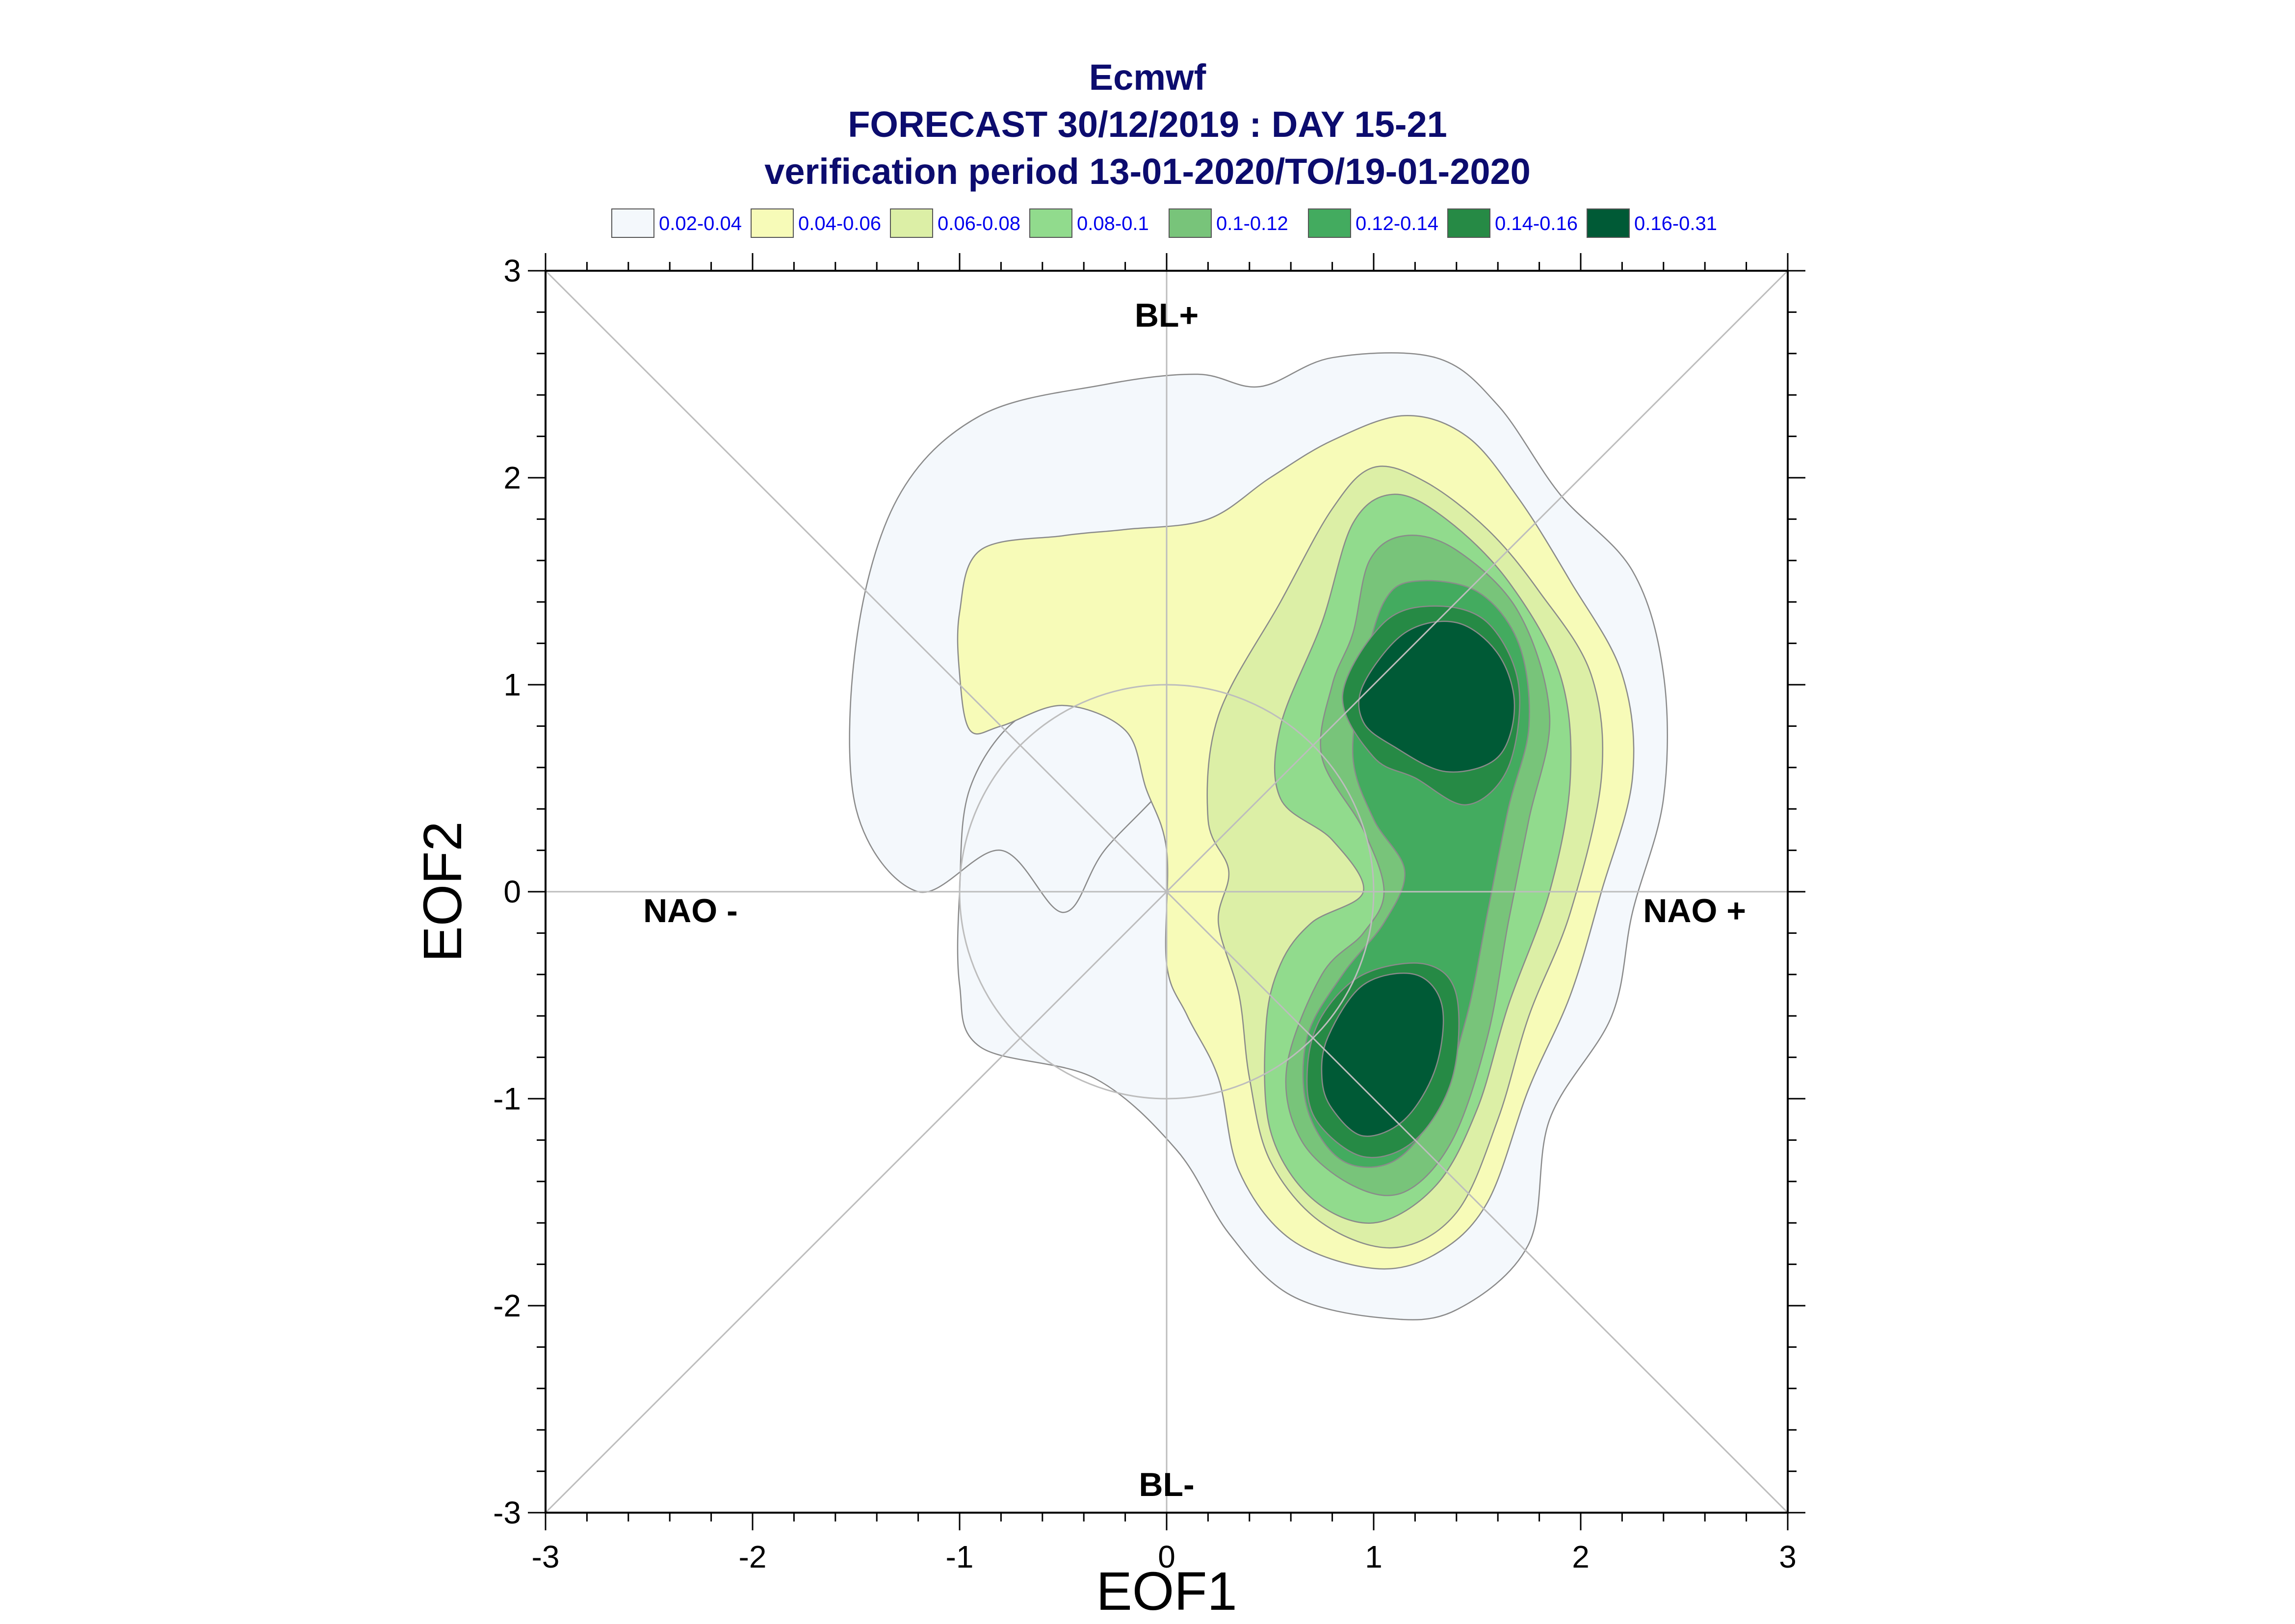 The width and height of the screenshot is (2295, 1624). I want to click on x-tick-label: -1, so click(960, 1556).